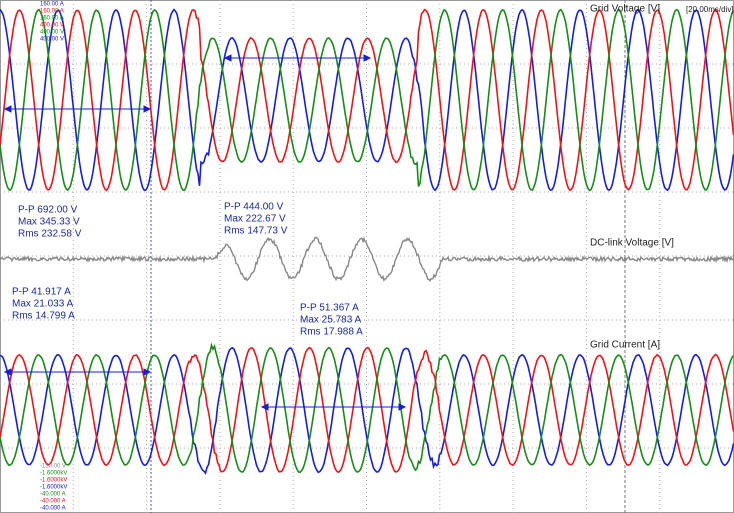  Describe the element at coordinates (50, 234) in the screenshot. I see `measurement: Rms 232.58 V` at that location.